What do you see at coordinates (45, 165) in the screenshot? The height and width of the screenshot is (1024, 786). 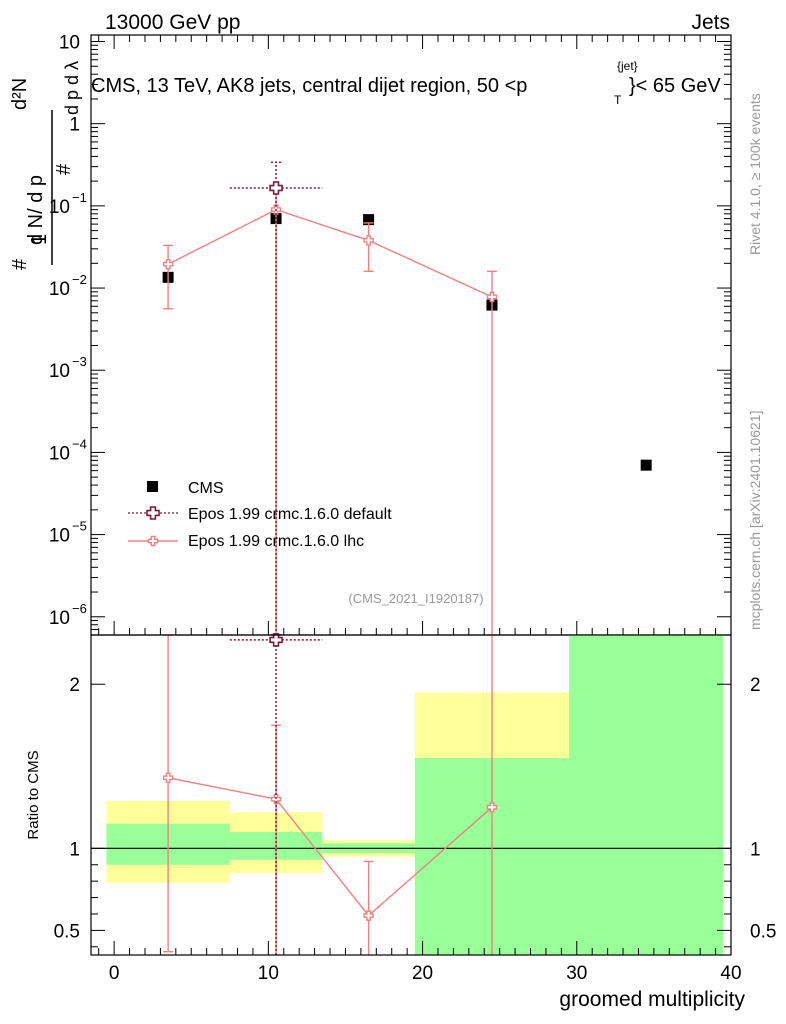 I see `main-y-axis-label: # 1 d N/ d p # d²N d p d λ` at bounding box center [45, 165].